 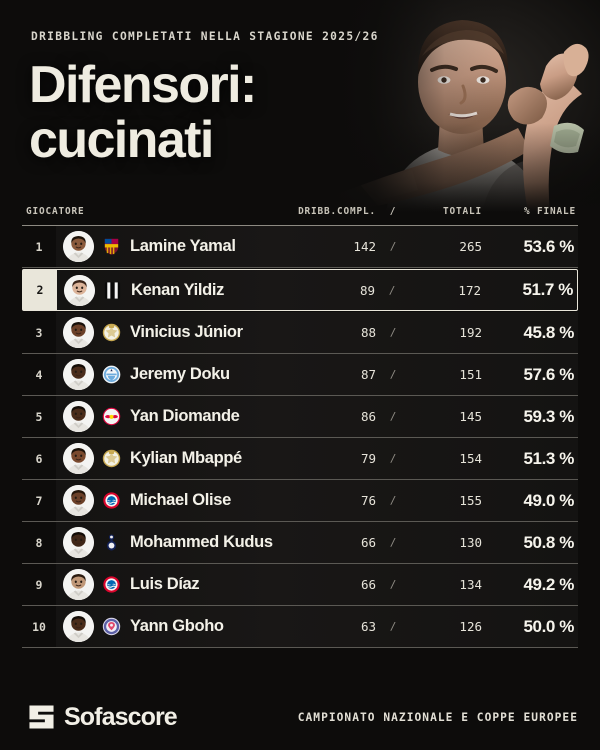 What do you see at coordinates (368, 374) in the screenshot?
I see `dribbles-completed-value: 87` at bounding box center [368, 374].